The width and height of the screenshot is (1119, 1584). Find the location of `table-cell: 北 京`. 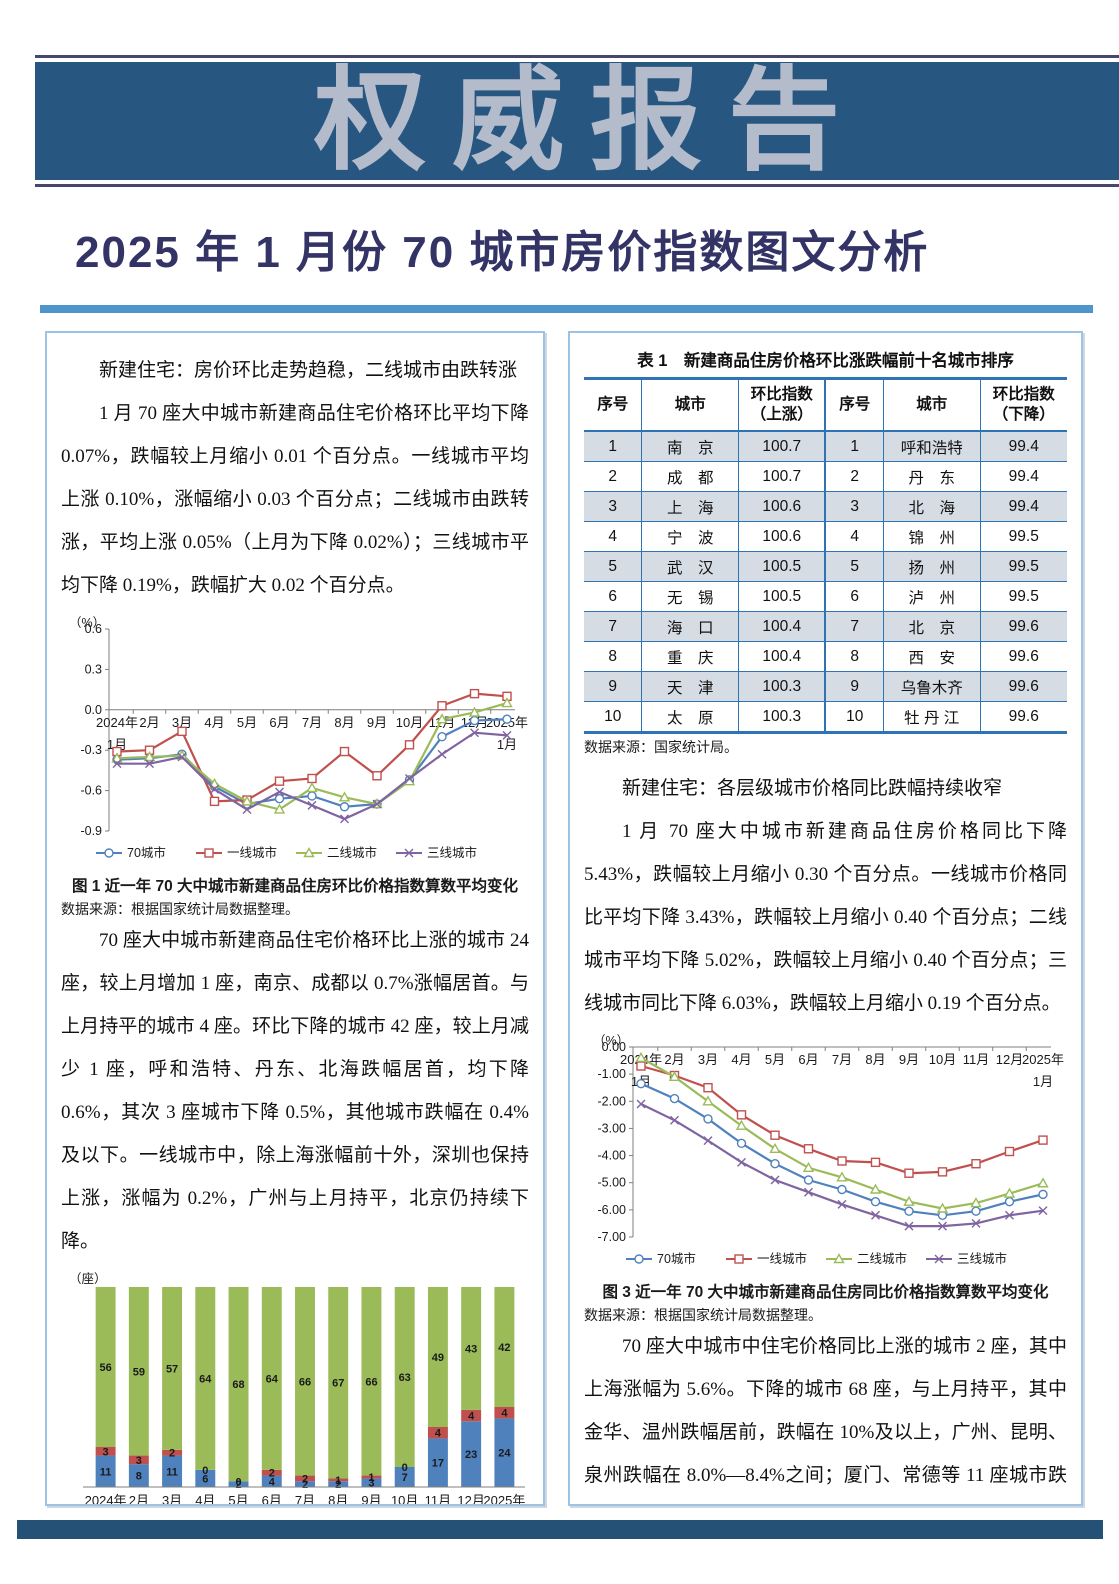

table-cell: 北 京 is located at coordinates (931, 626).